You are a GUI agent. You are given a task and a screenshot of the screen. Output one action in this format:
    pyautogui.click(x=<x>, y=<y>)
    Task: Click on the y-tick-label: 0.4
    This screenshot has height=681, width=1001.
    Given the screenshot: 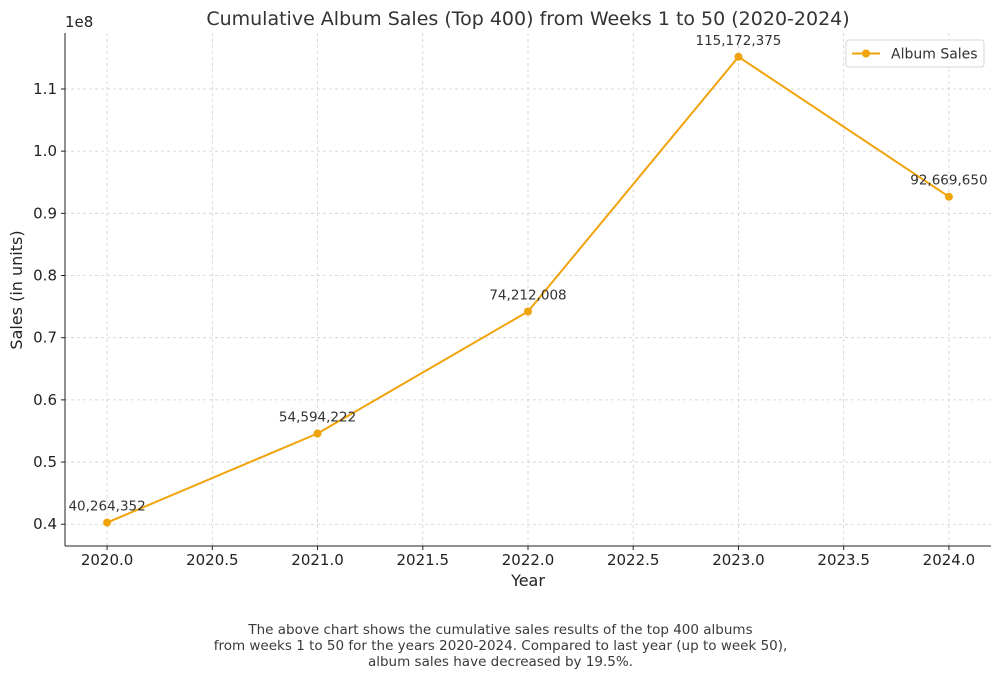 What is the action you would take?
    pyautogui.click(x=45, y=524)
    